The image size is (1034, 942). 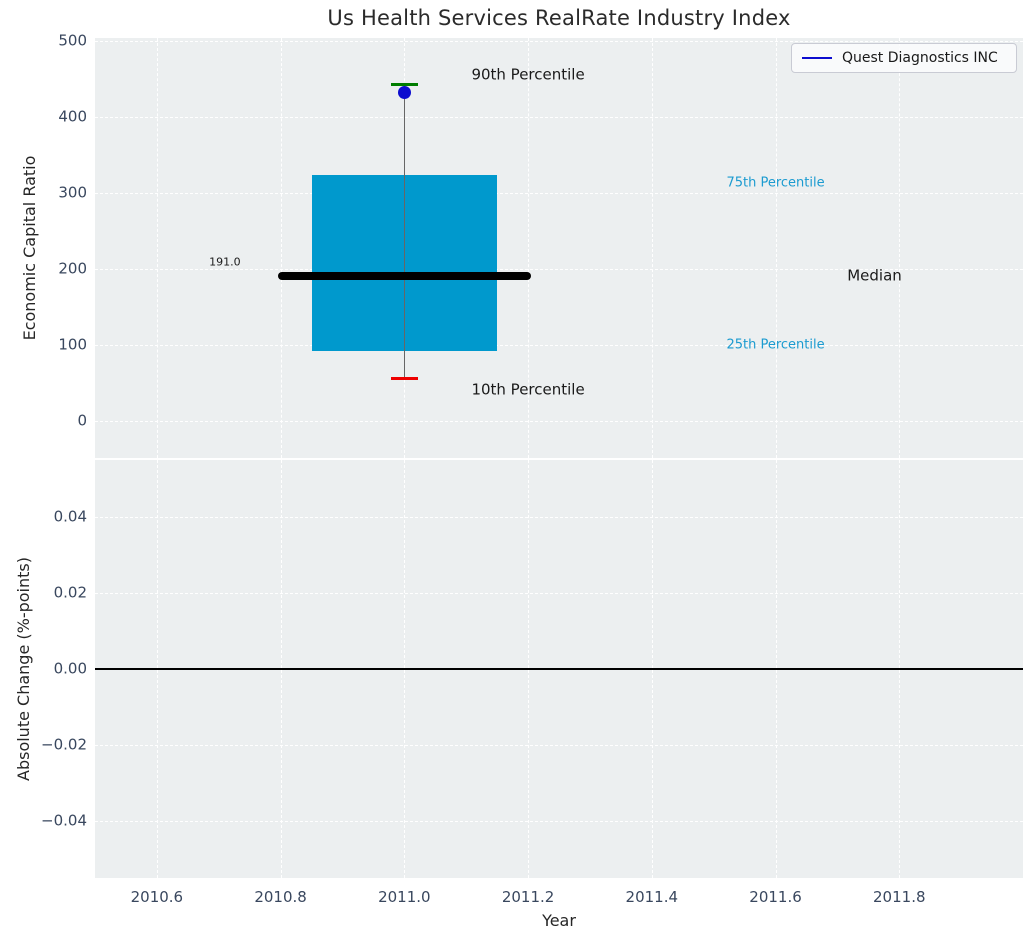 I want to click on zero-line, so click(x=559, y=669).